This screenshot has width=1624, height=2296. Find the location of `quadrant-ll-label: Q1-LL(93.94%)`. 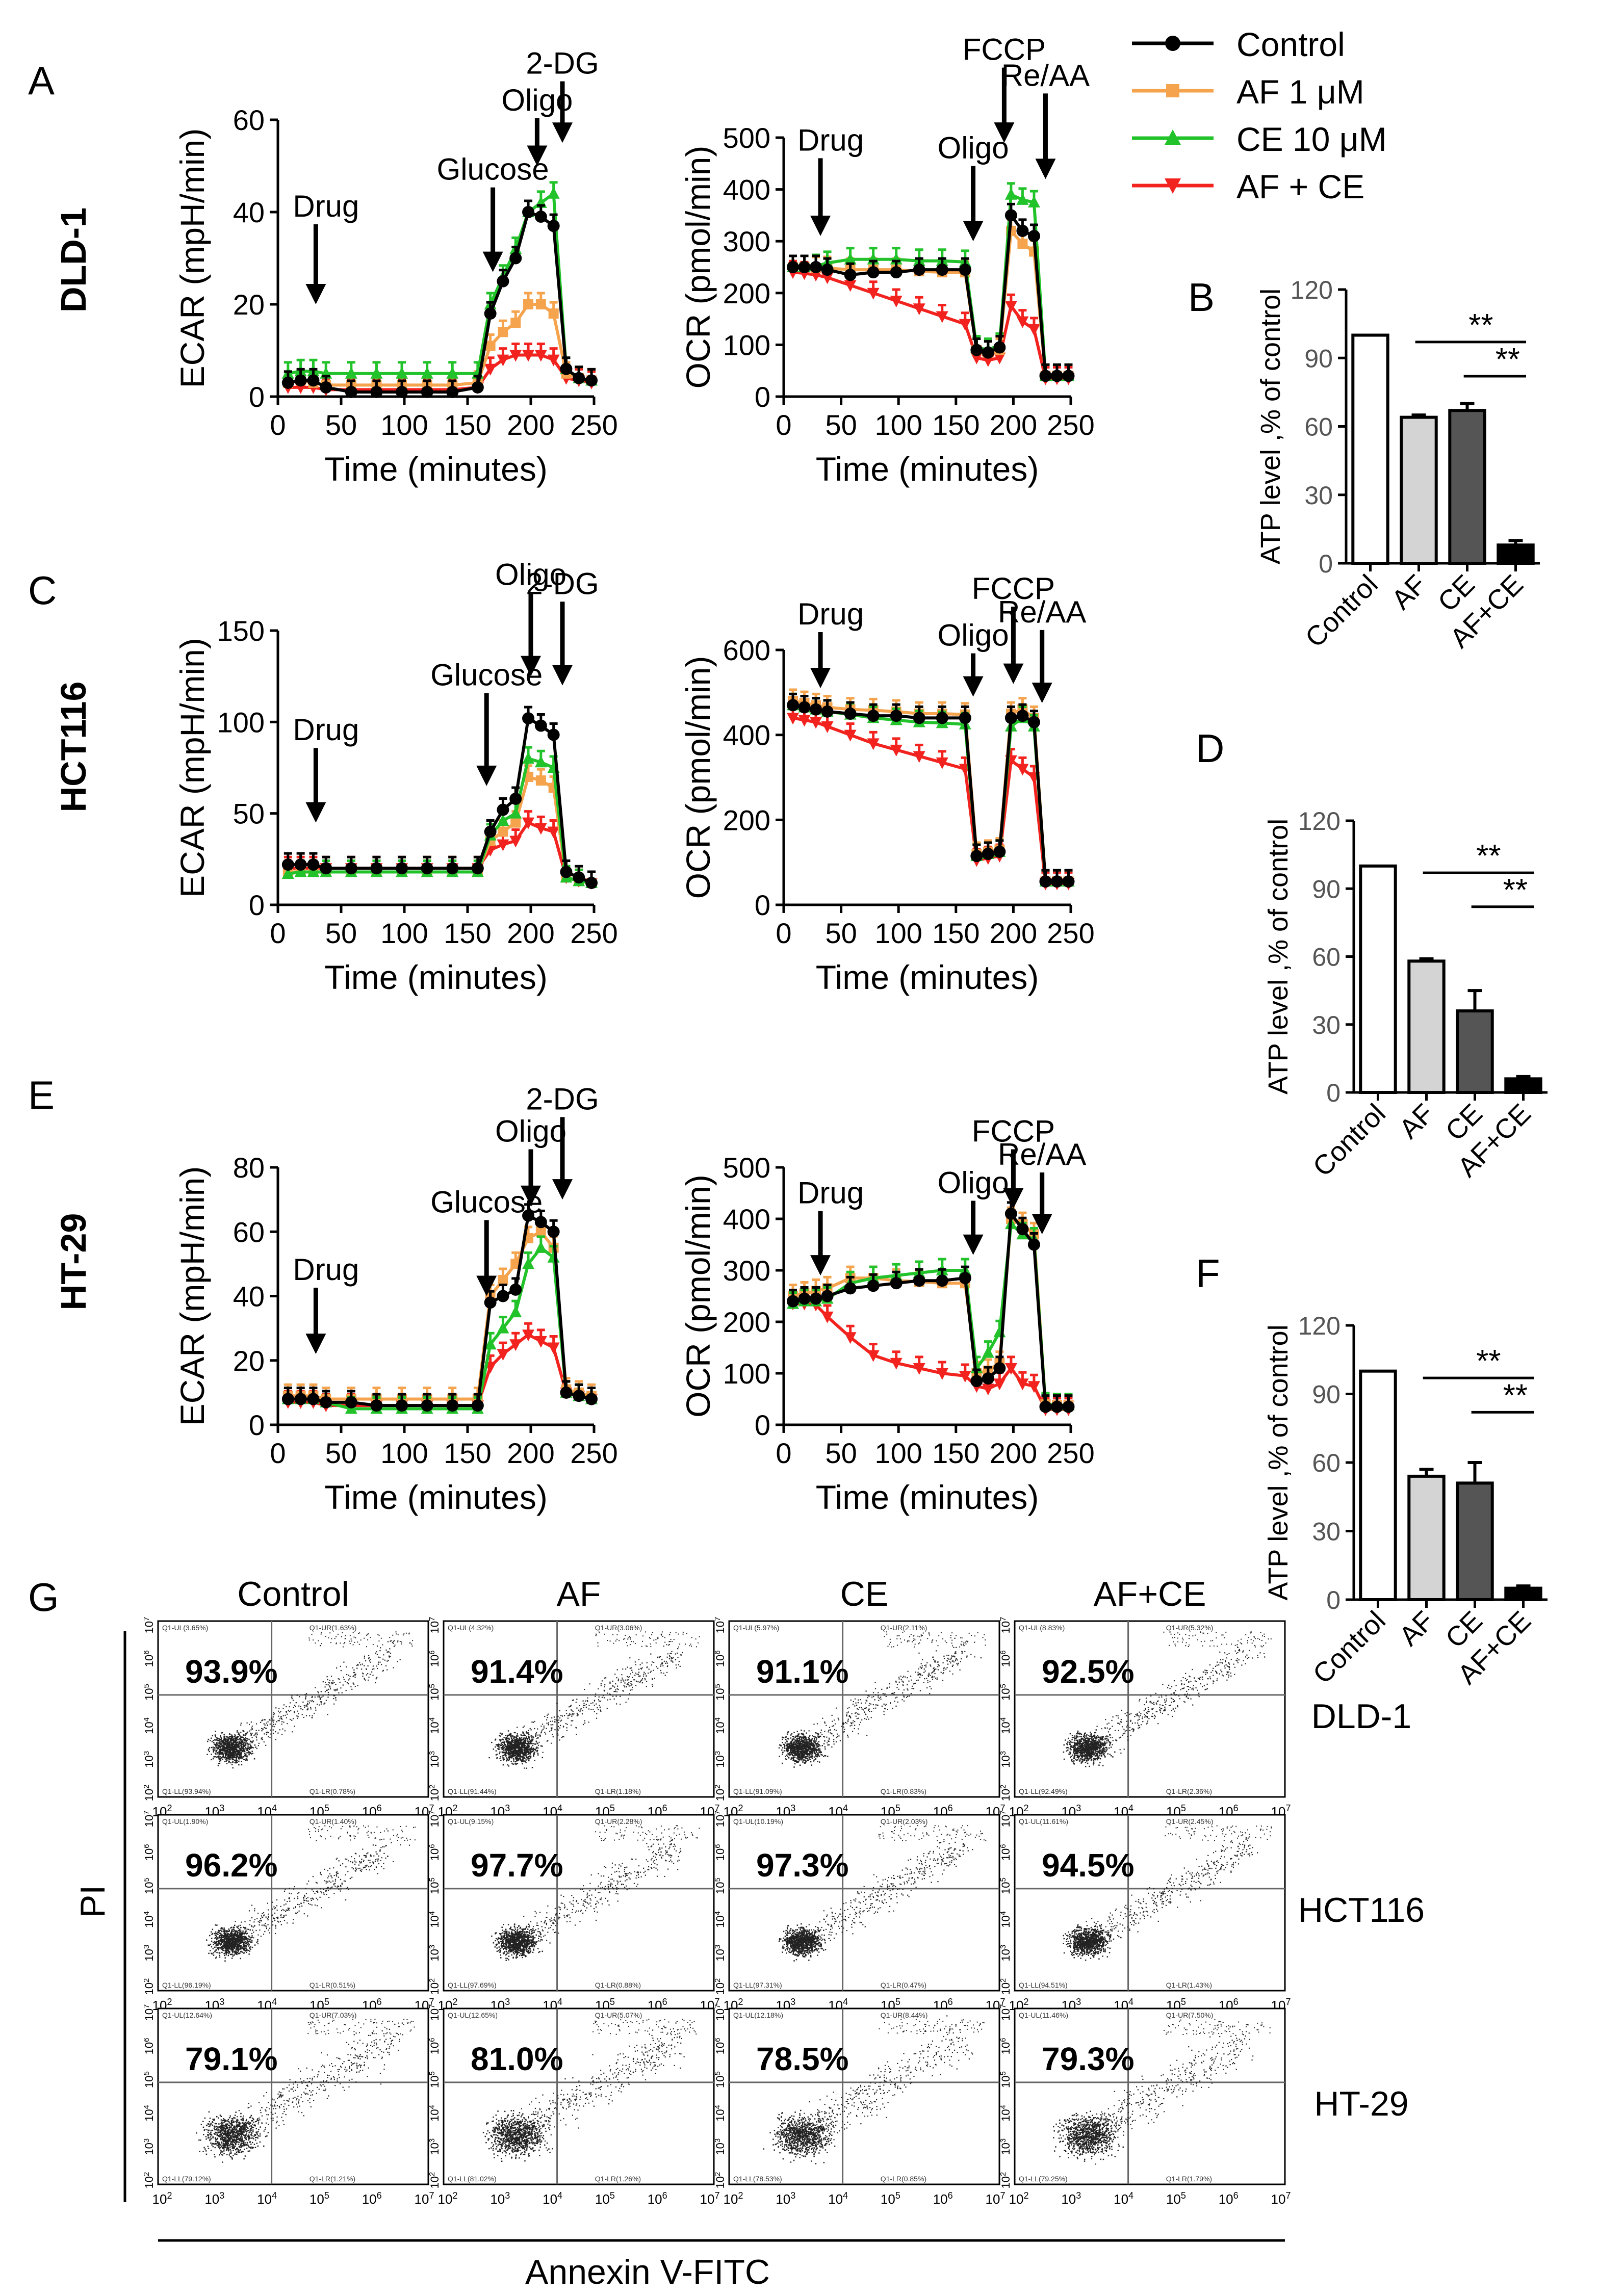

quadrant-ll-label: Q1-LL(93.94%) is located at coordinates (186, 1791).